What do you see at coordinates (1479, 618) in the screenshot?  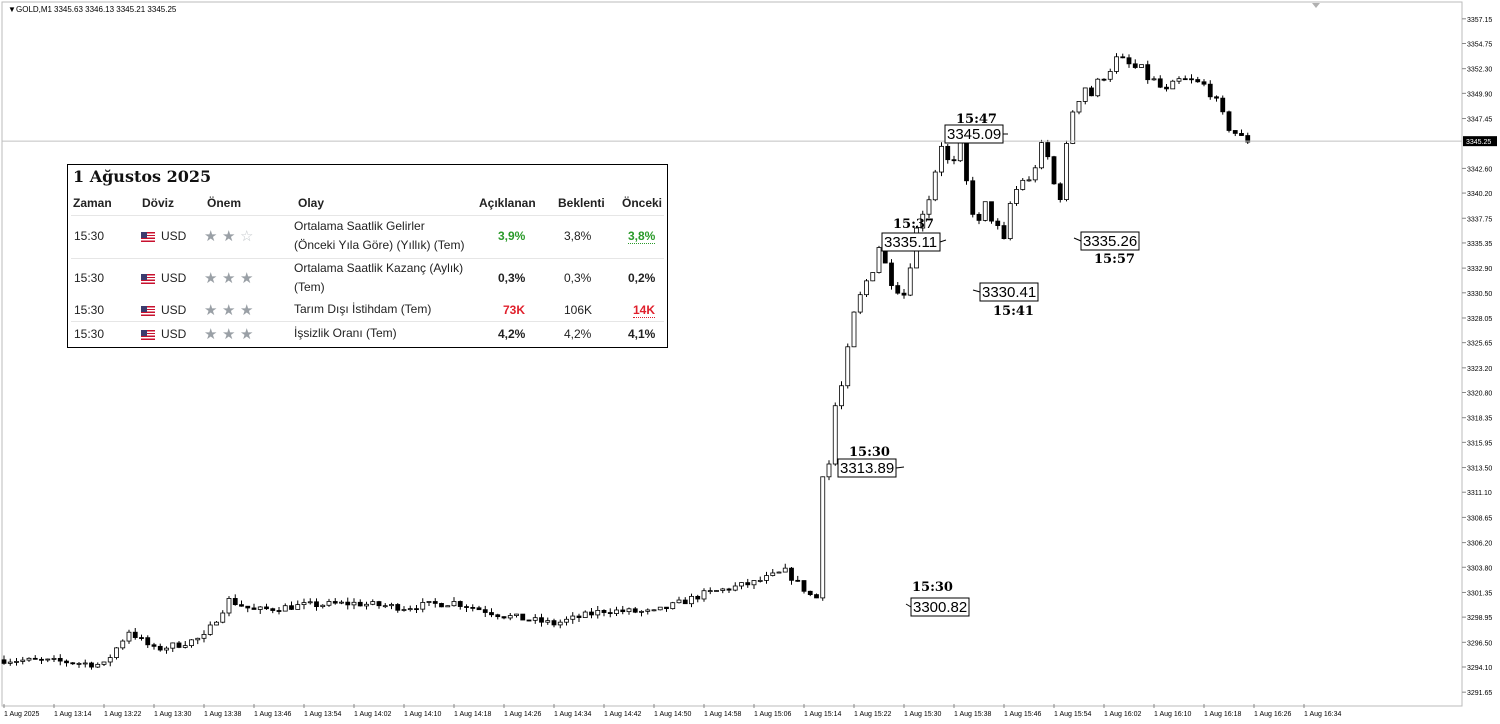 I see `price-axis-label: 3298.95` at bounding box center [1479, 618].